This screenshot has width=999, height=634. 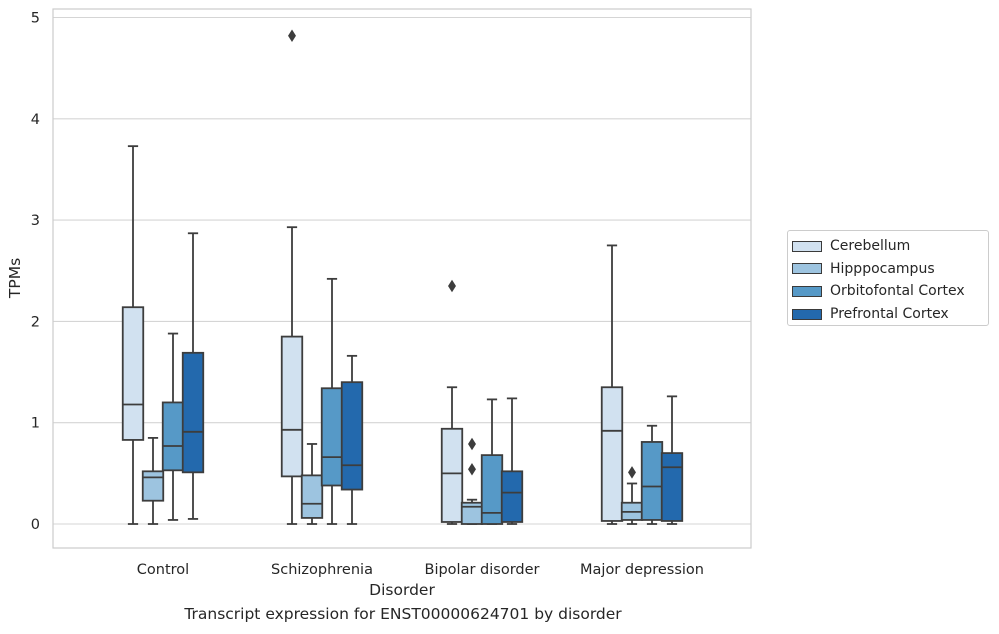 I want to click on y-tick-label: 5, so click(x=35, y=19).